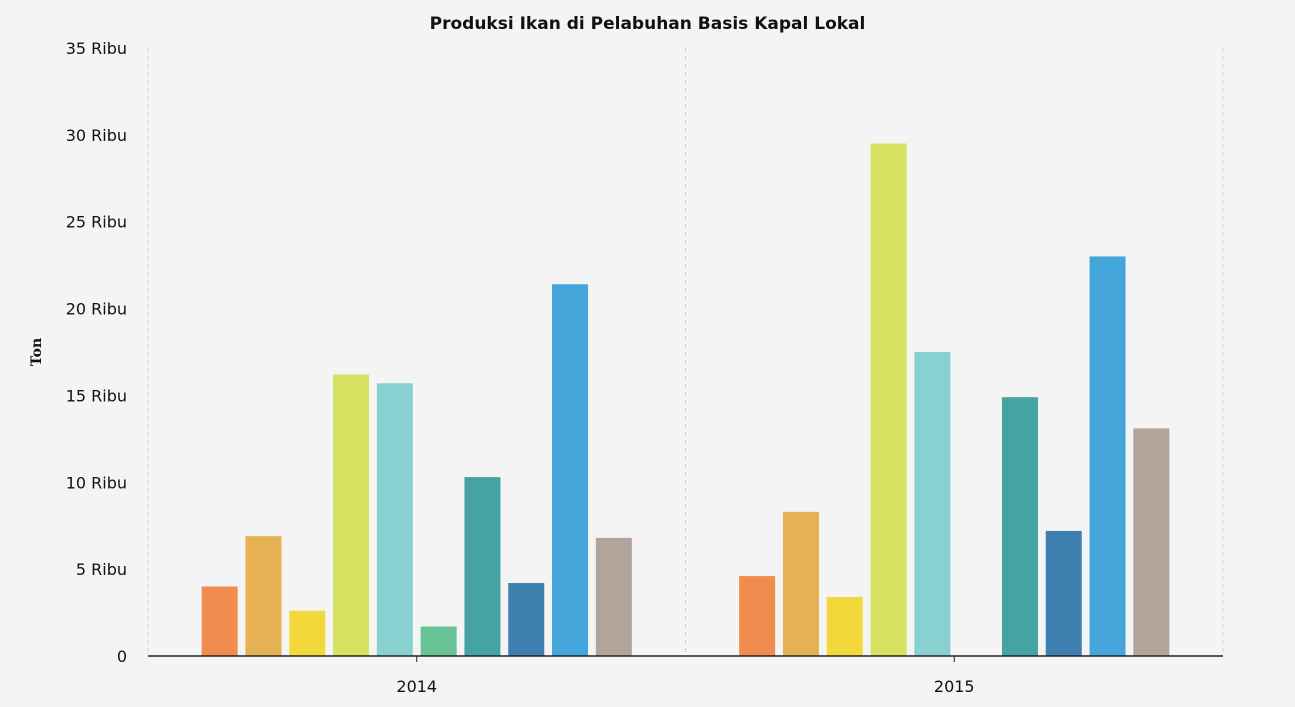 This screenshot has width=1295, height=707. I want to click on y-tick-label: 35 Ribu, so click(96, 48).